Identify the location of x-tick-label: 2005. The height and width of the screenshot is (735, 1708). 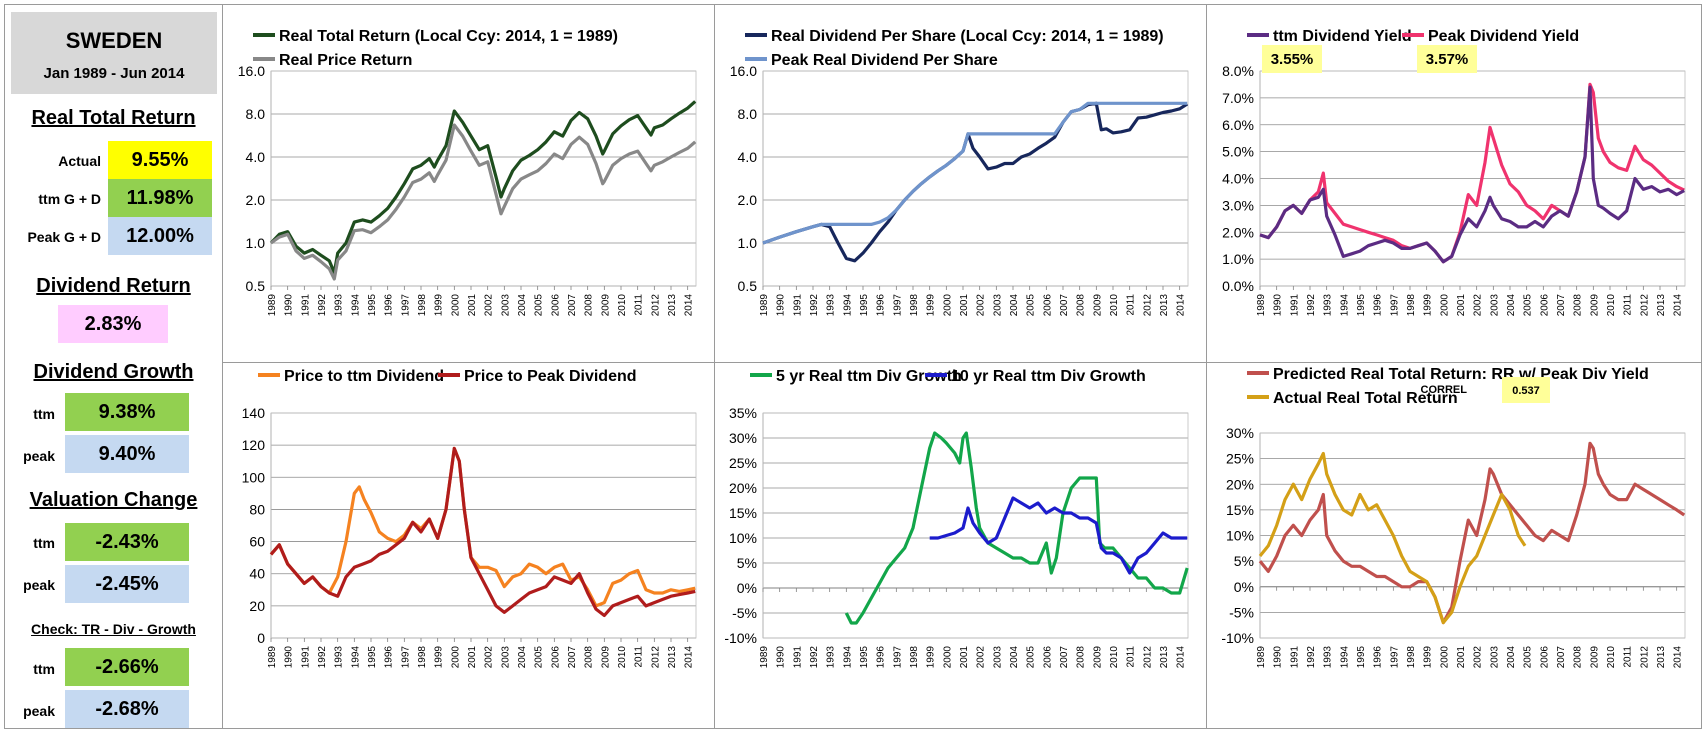
(539, 657).